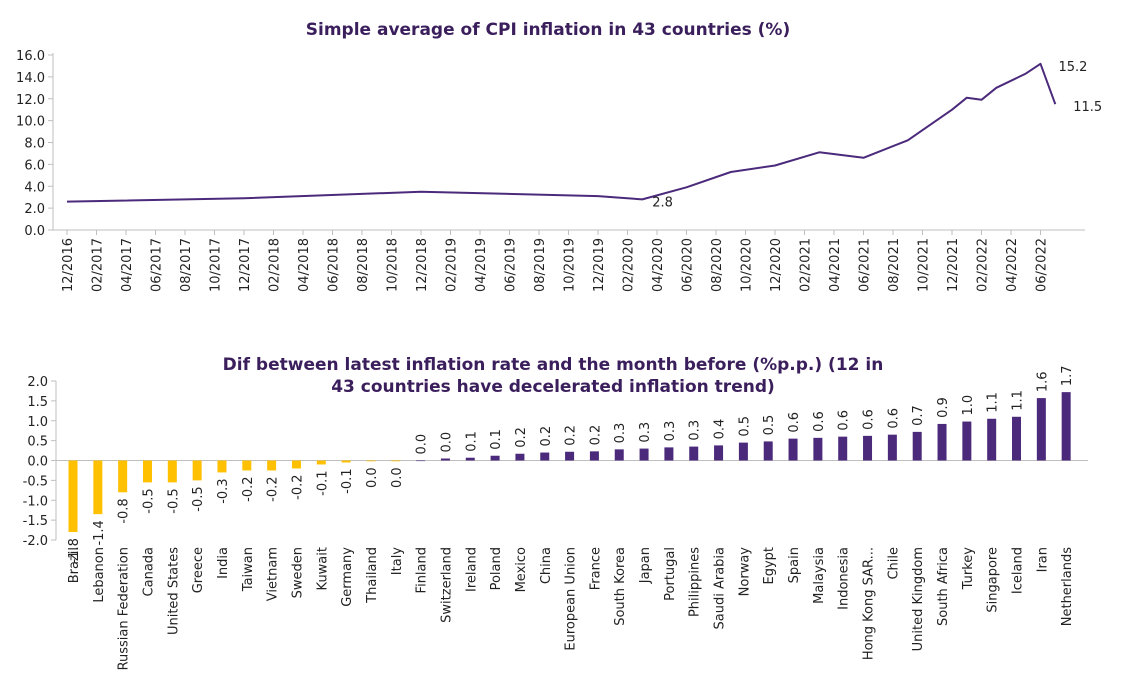 The width and height of the screenshot is (1136, 689). What do you see at coordinates (629, 265) in the screenshot?
I see `line-chart-x-tick-label: 02/2020` at bounding box center [629, 265].